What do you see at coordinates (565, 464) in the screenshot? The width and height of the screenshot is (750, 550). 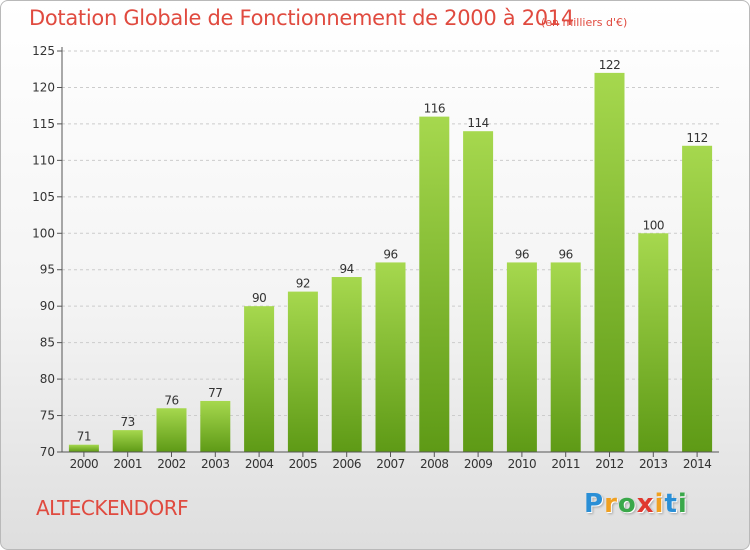 I see `x-tick-label: 2011` at bounding box center [565, 464].